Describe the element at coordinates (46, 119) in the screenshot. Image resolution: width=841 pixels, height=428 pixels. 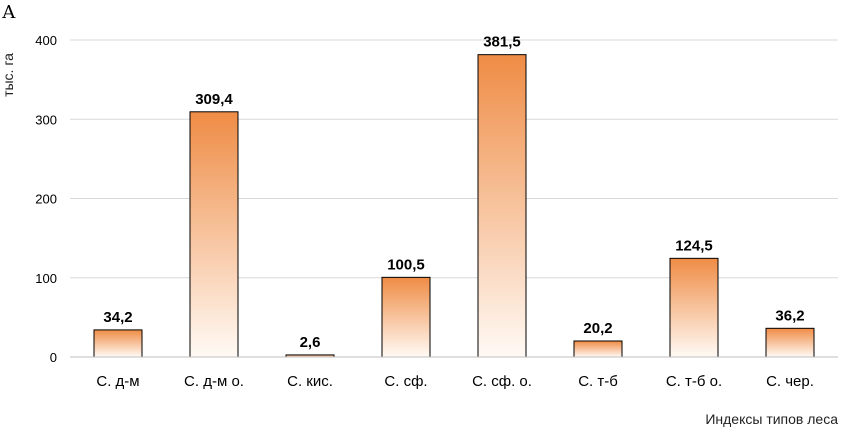
I see `y-tick-label: 300` at that location.